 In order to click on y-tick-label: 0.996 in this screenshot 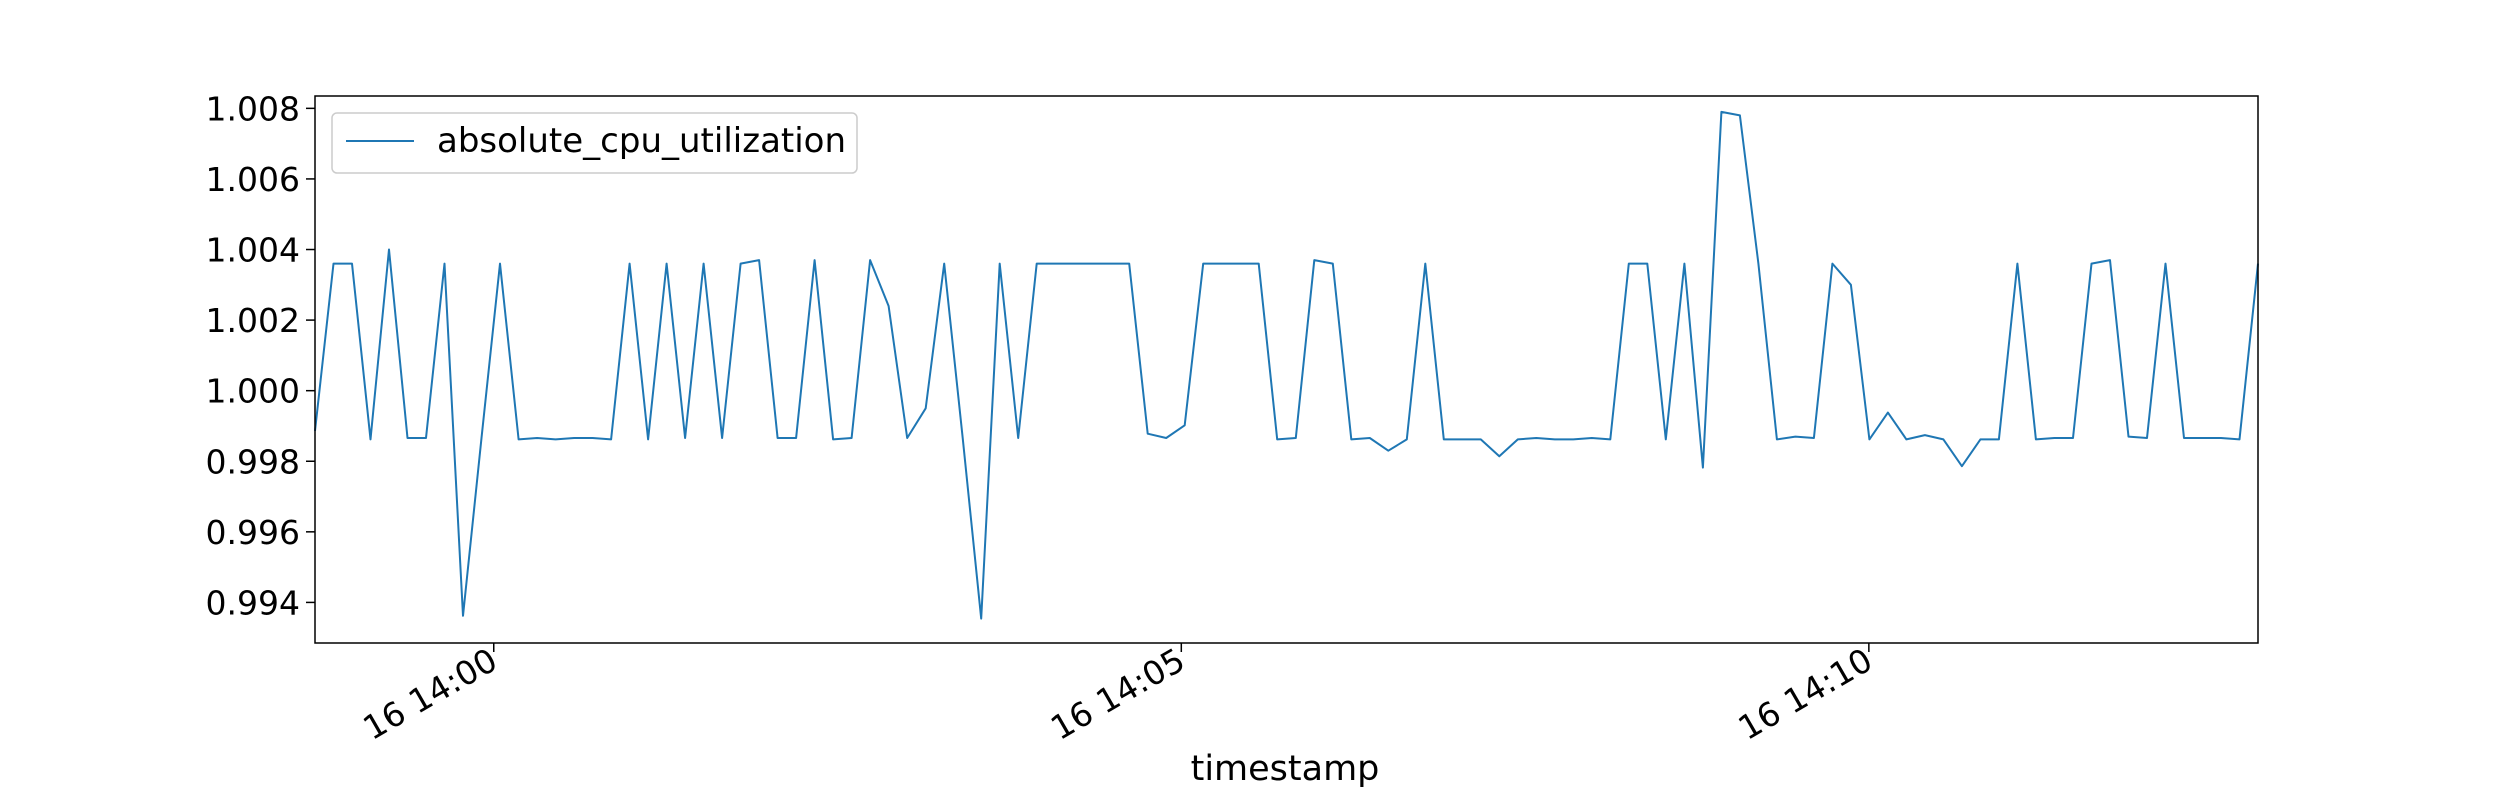, I will do `click(253, 532)`.